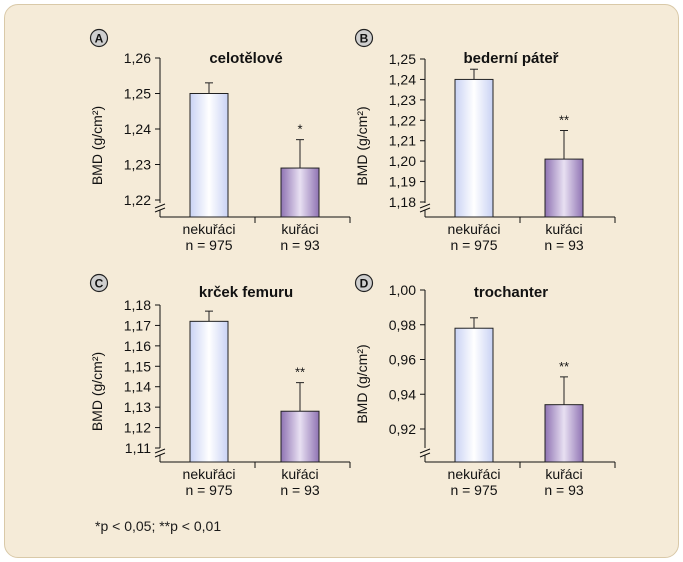 Image resolution: width=683 pixels, height=562 pixels. Describe the element at coordinates (245, 58) in the screenshot. I see `panel-title: celotělové` at that location.